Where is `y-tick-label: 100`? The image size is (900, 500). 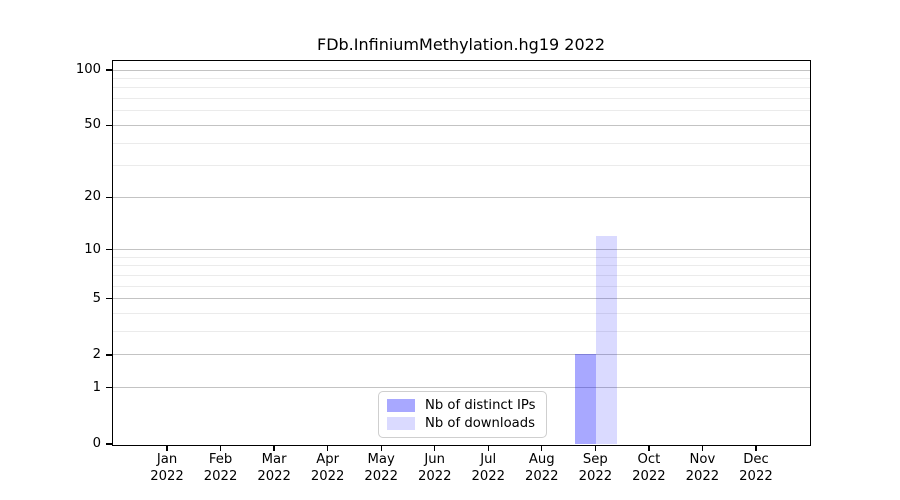
y-tick-label: 100 is located at coordinates (88, 70).